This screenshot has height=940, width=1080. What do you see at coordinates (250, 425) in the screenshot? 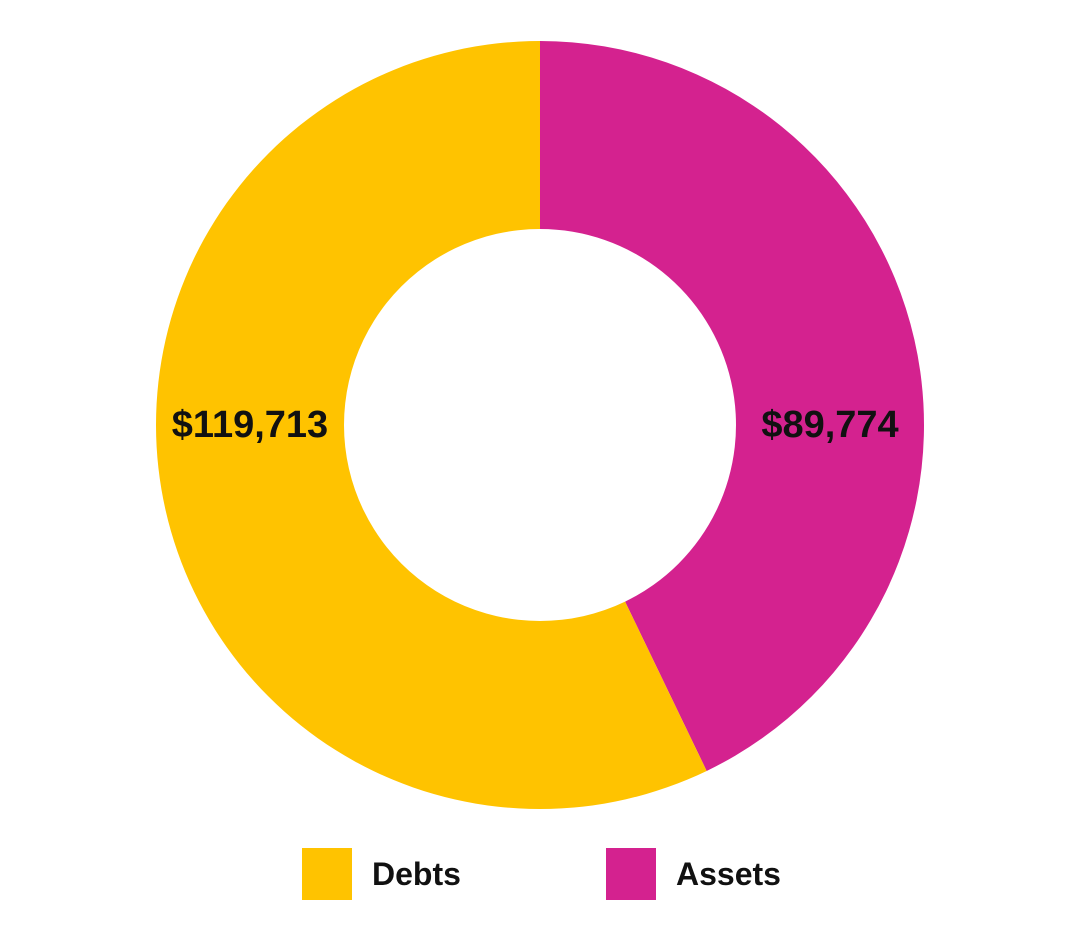
I see `data-label-debts: $119,713` at bounding box center [250, 425].